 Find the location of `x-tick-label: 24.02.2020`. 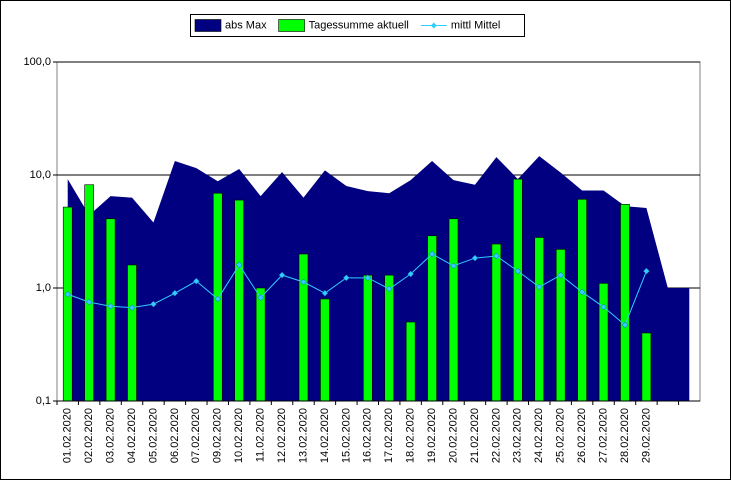

x-tick-label: 24.02.2020 is located at coordinates (539, 435).